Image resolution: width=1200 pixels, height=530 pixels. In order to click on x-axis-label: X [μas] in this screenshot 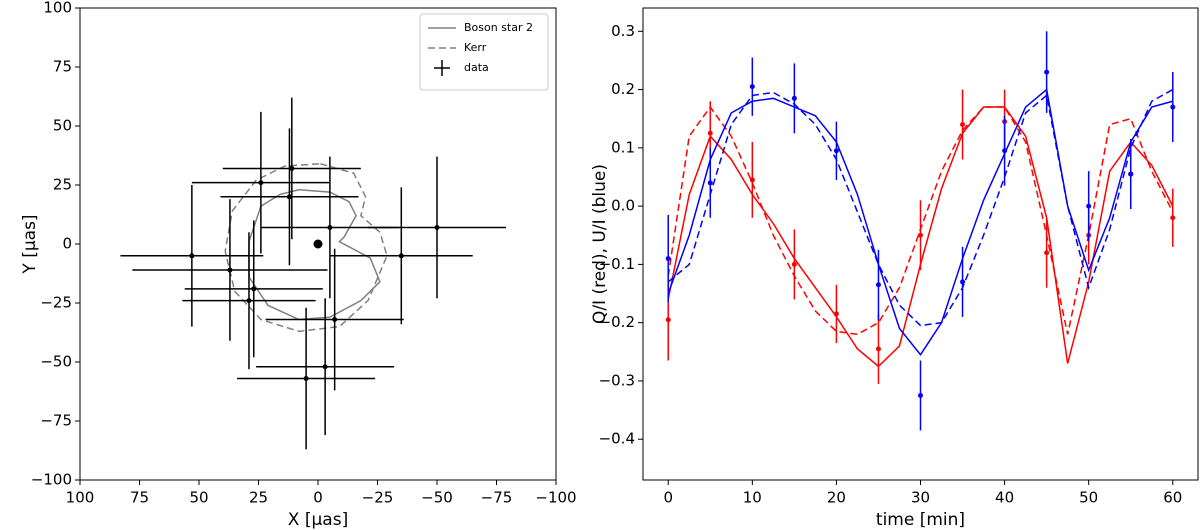, I will do `click(318, 520)`.